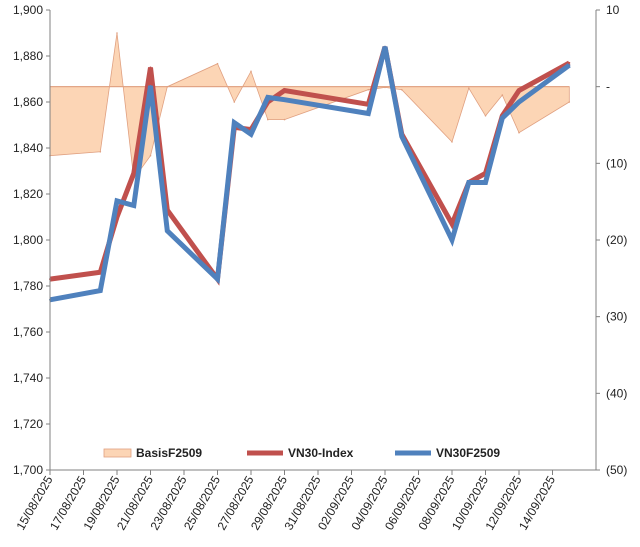 This screenshot has width=640, height=547. I want to click on right-axis-tick-label: (30), so click(616, 317).